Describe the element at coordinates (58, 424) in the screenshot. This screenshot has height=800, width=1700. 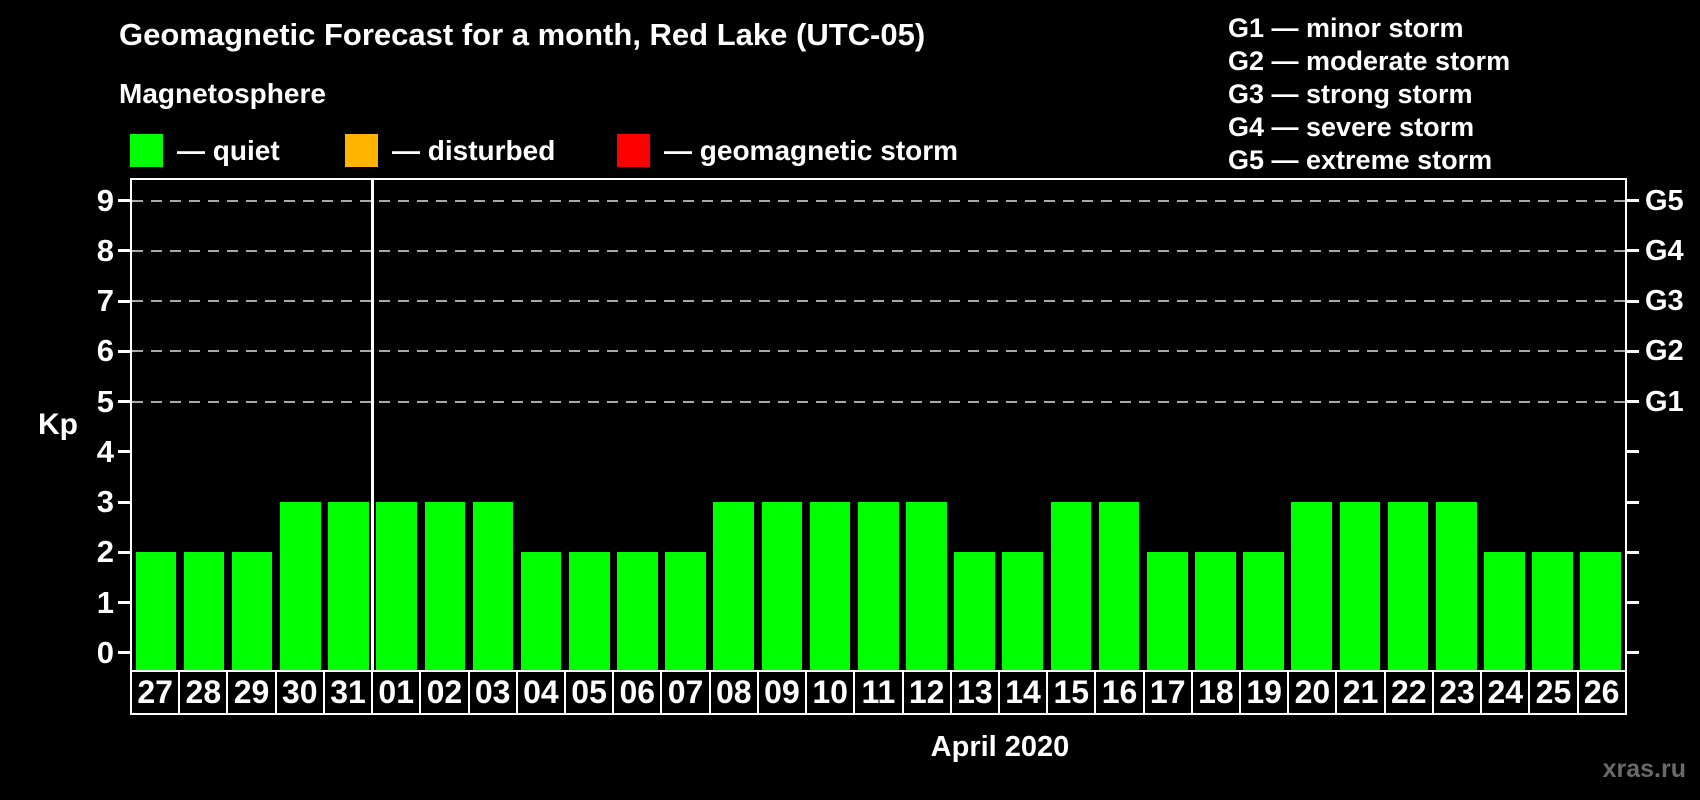
I see `y-axis-title: Kp` at that location.